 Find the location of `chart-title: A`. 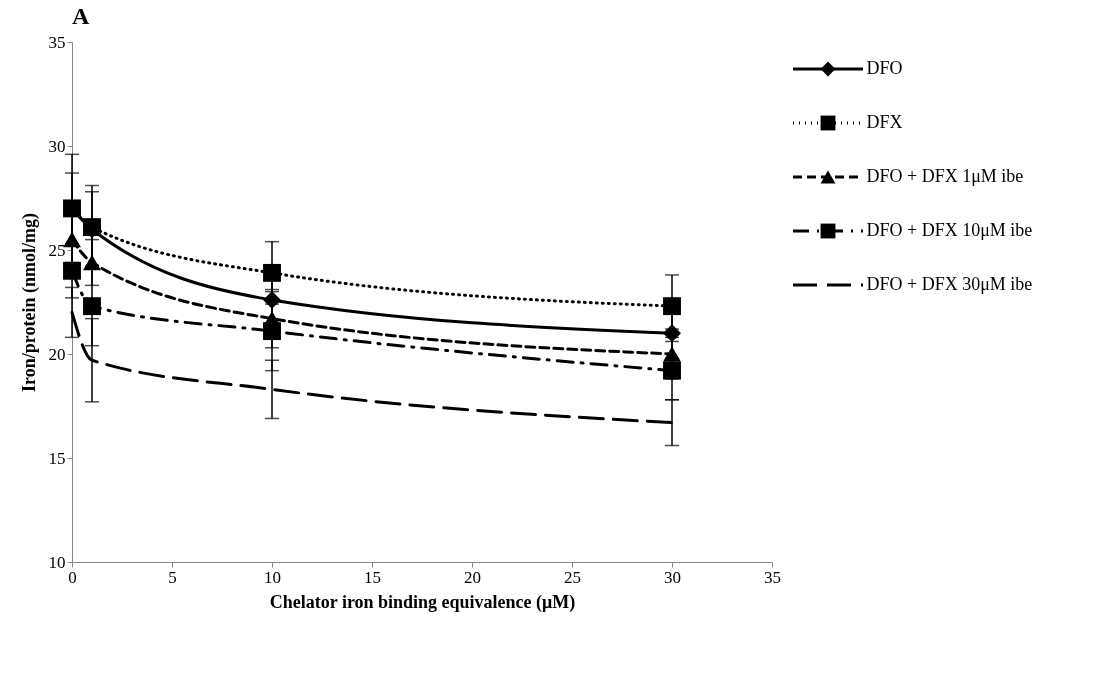

chart-title: A is located at coordinates (81, 16).